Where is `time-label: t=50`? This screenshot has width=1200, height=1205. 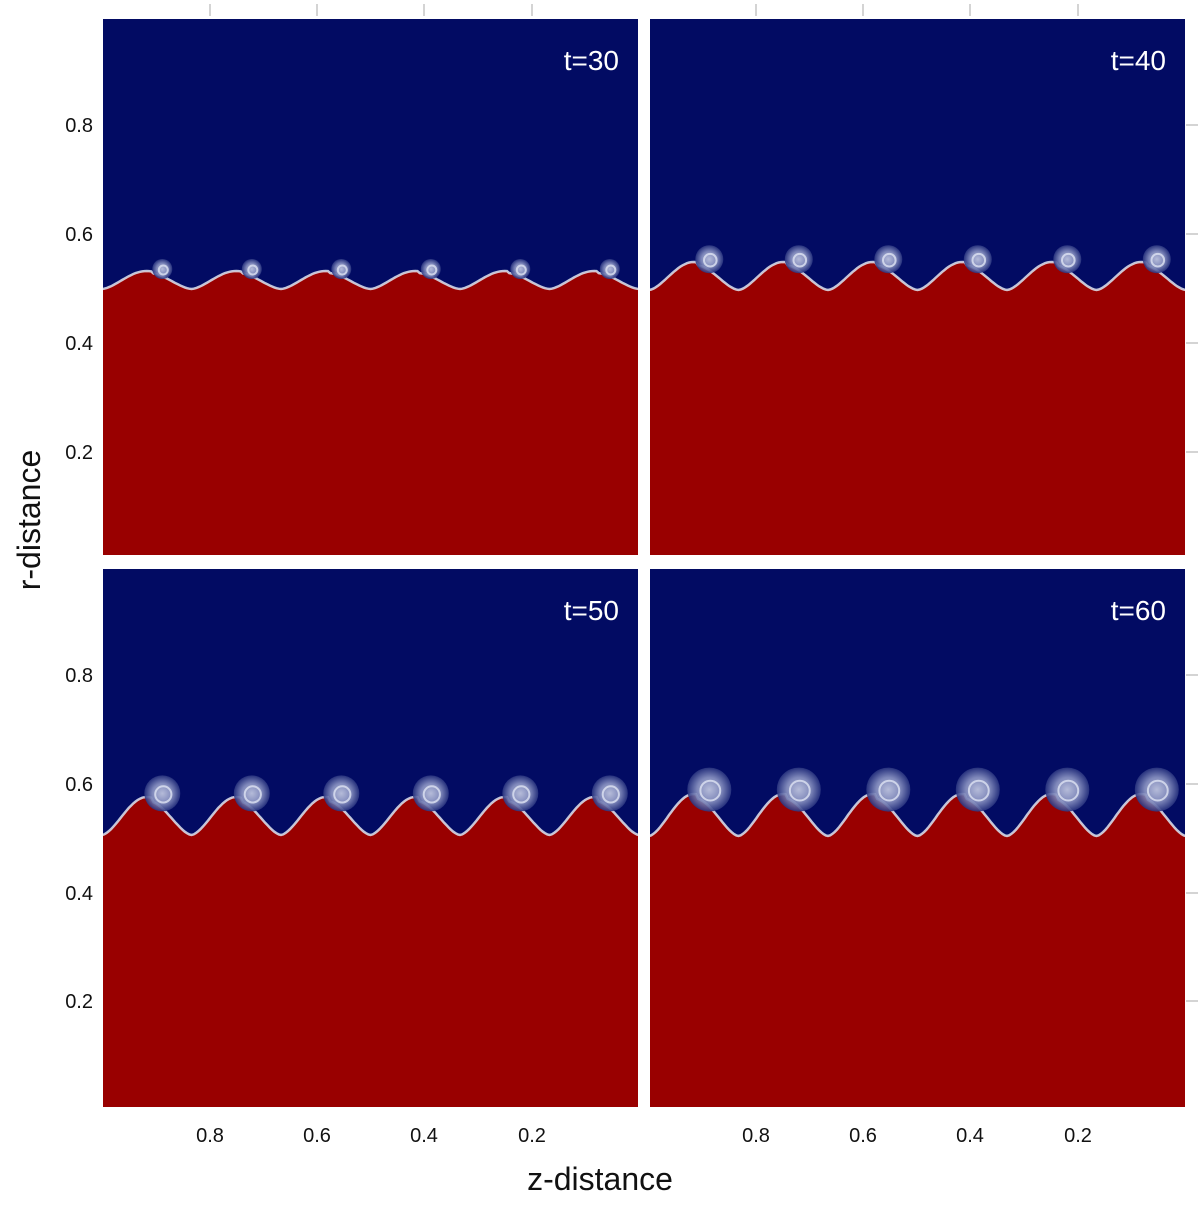 time-label: t=50 is located at coordinates (591, 610).